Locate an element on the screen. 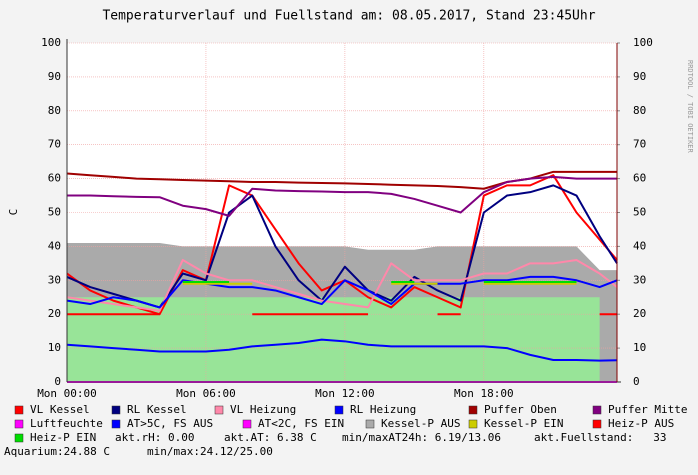 This screenshot has height=475, width=698. y2-tick-label: 30 is located at coordinates (639, 279).